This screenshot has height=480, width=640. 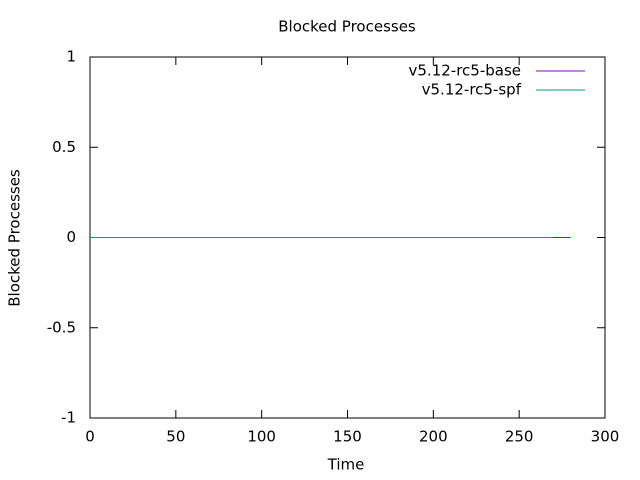 What do you see at coordinates (519, 437) in the screenshot?
I see `x-tick-label: 250` at bounding box center [519, 437].